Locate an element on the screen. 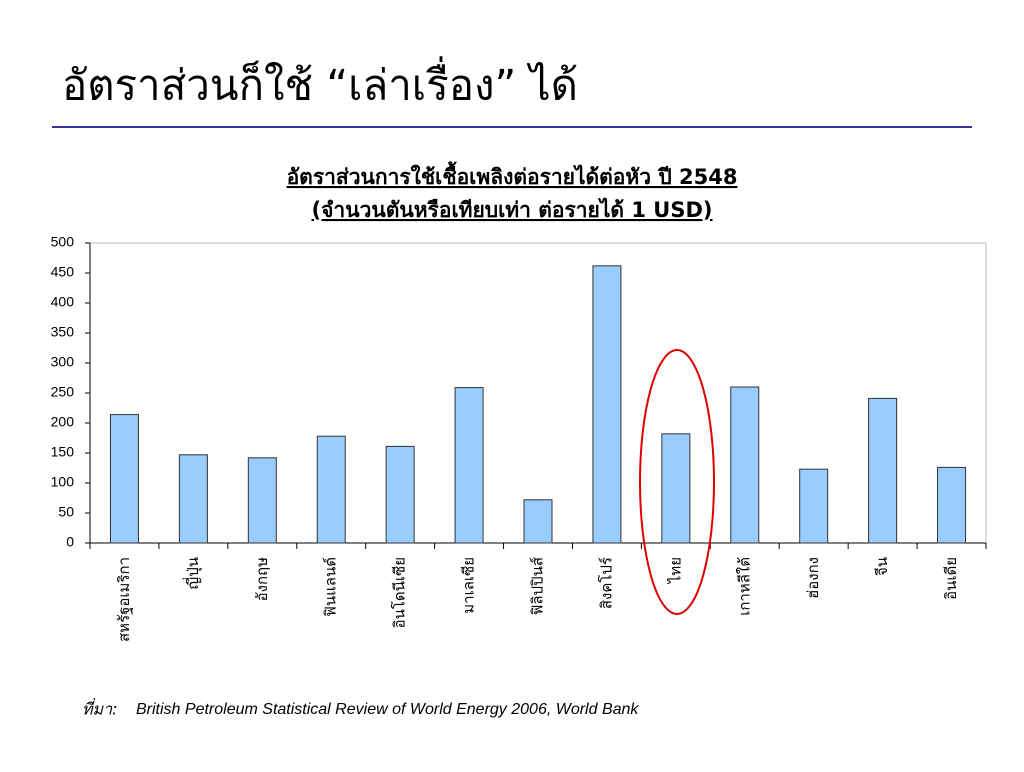 The image size is (1024, 772). y-tick-label: 250 is located at coordinates (63, 392).